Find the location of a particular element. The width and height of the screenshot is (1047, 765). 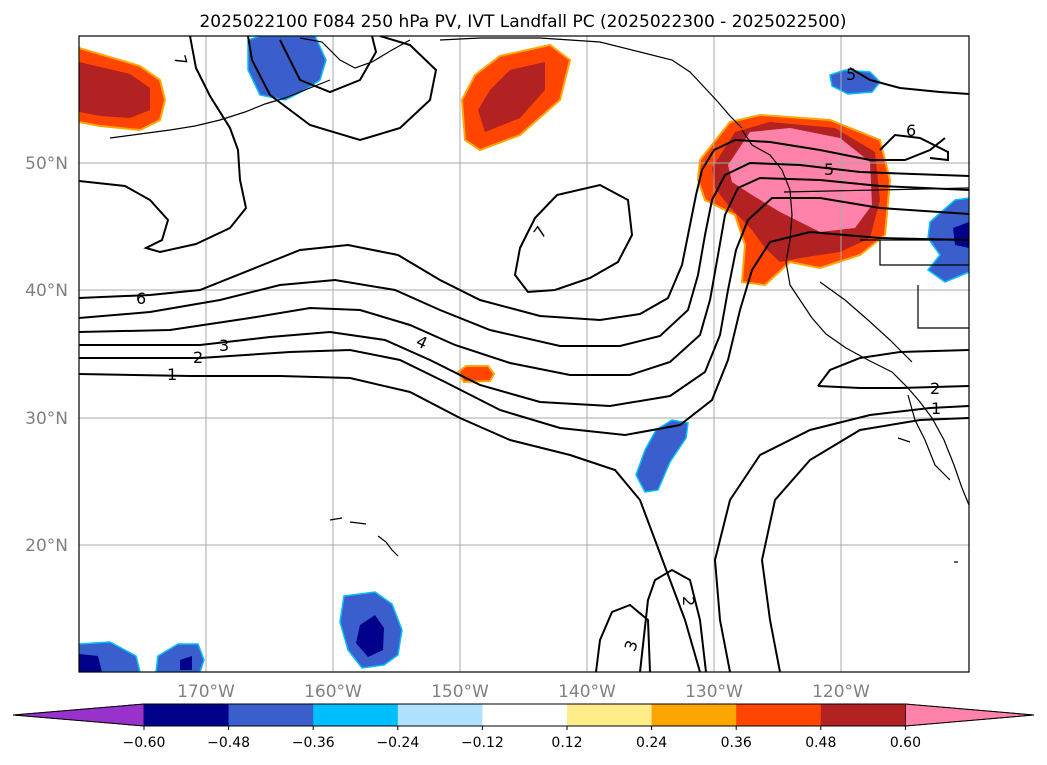

colorbar-tick-label: 0.12 is located at coordinates (566, 743).